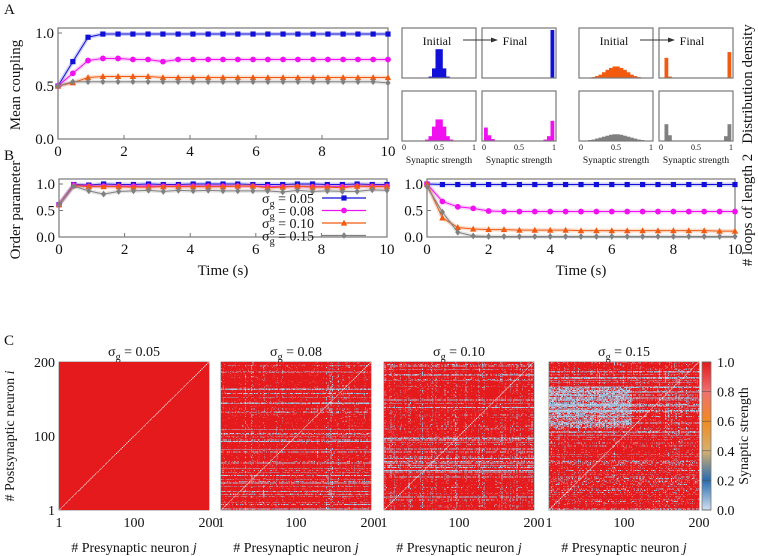 This screenshot has height=556, width=758. Describe the element at coordinates (266, 199) in the screenshot. I see `sigma-symbol: σ` at that location.